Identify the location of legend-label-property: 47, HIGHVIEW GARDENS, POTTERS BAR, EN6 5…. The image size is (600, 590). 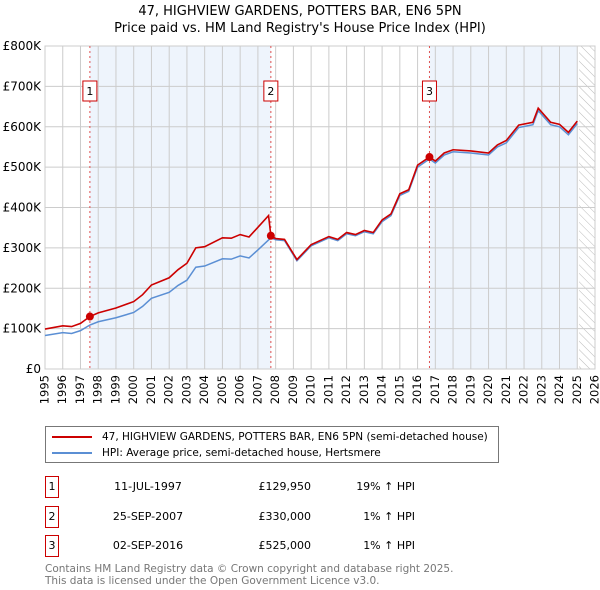
(295, 437).